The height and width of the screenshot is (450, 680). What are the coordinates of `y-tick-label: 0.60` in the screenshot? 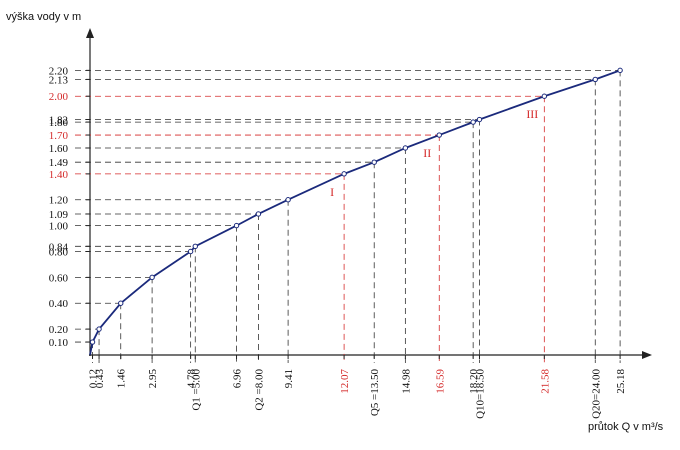 It's located at (59, 278).